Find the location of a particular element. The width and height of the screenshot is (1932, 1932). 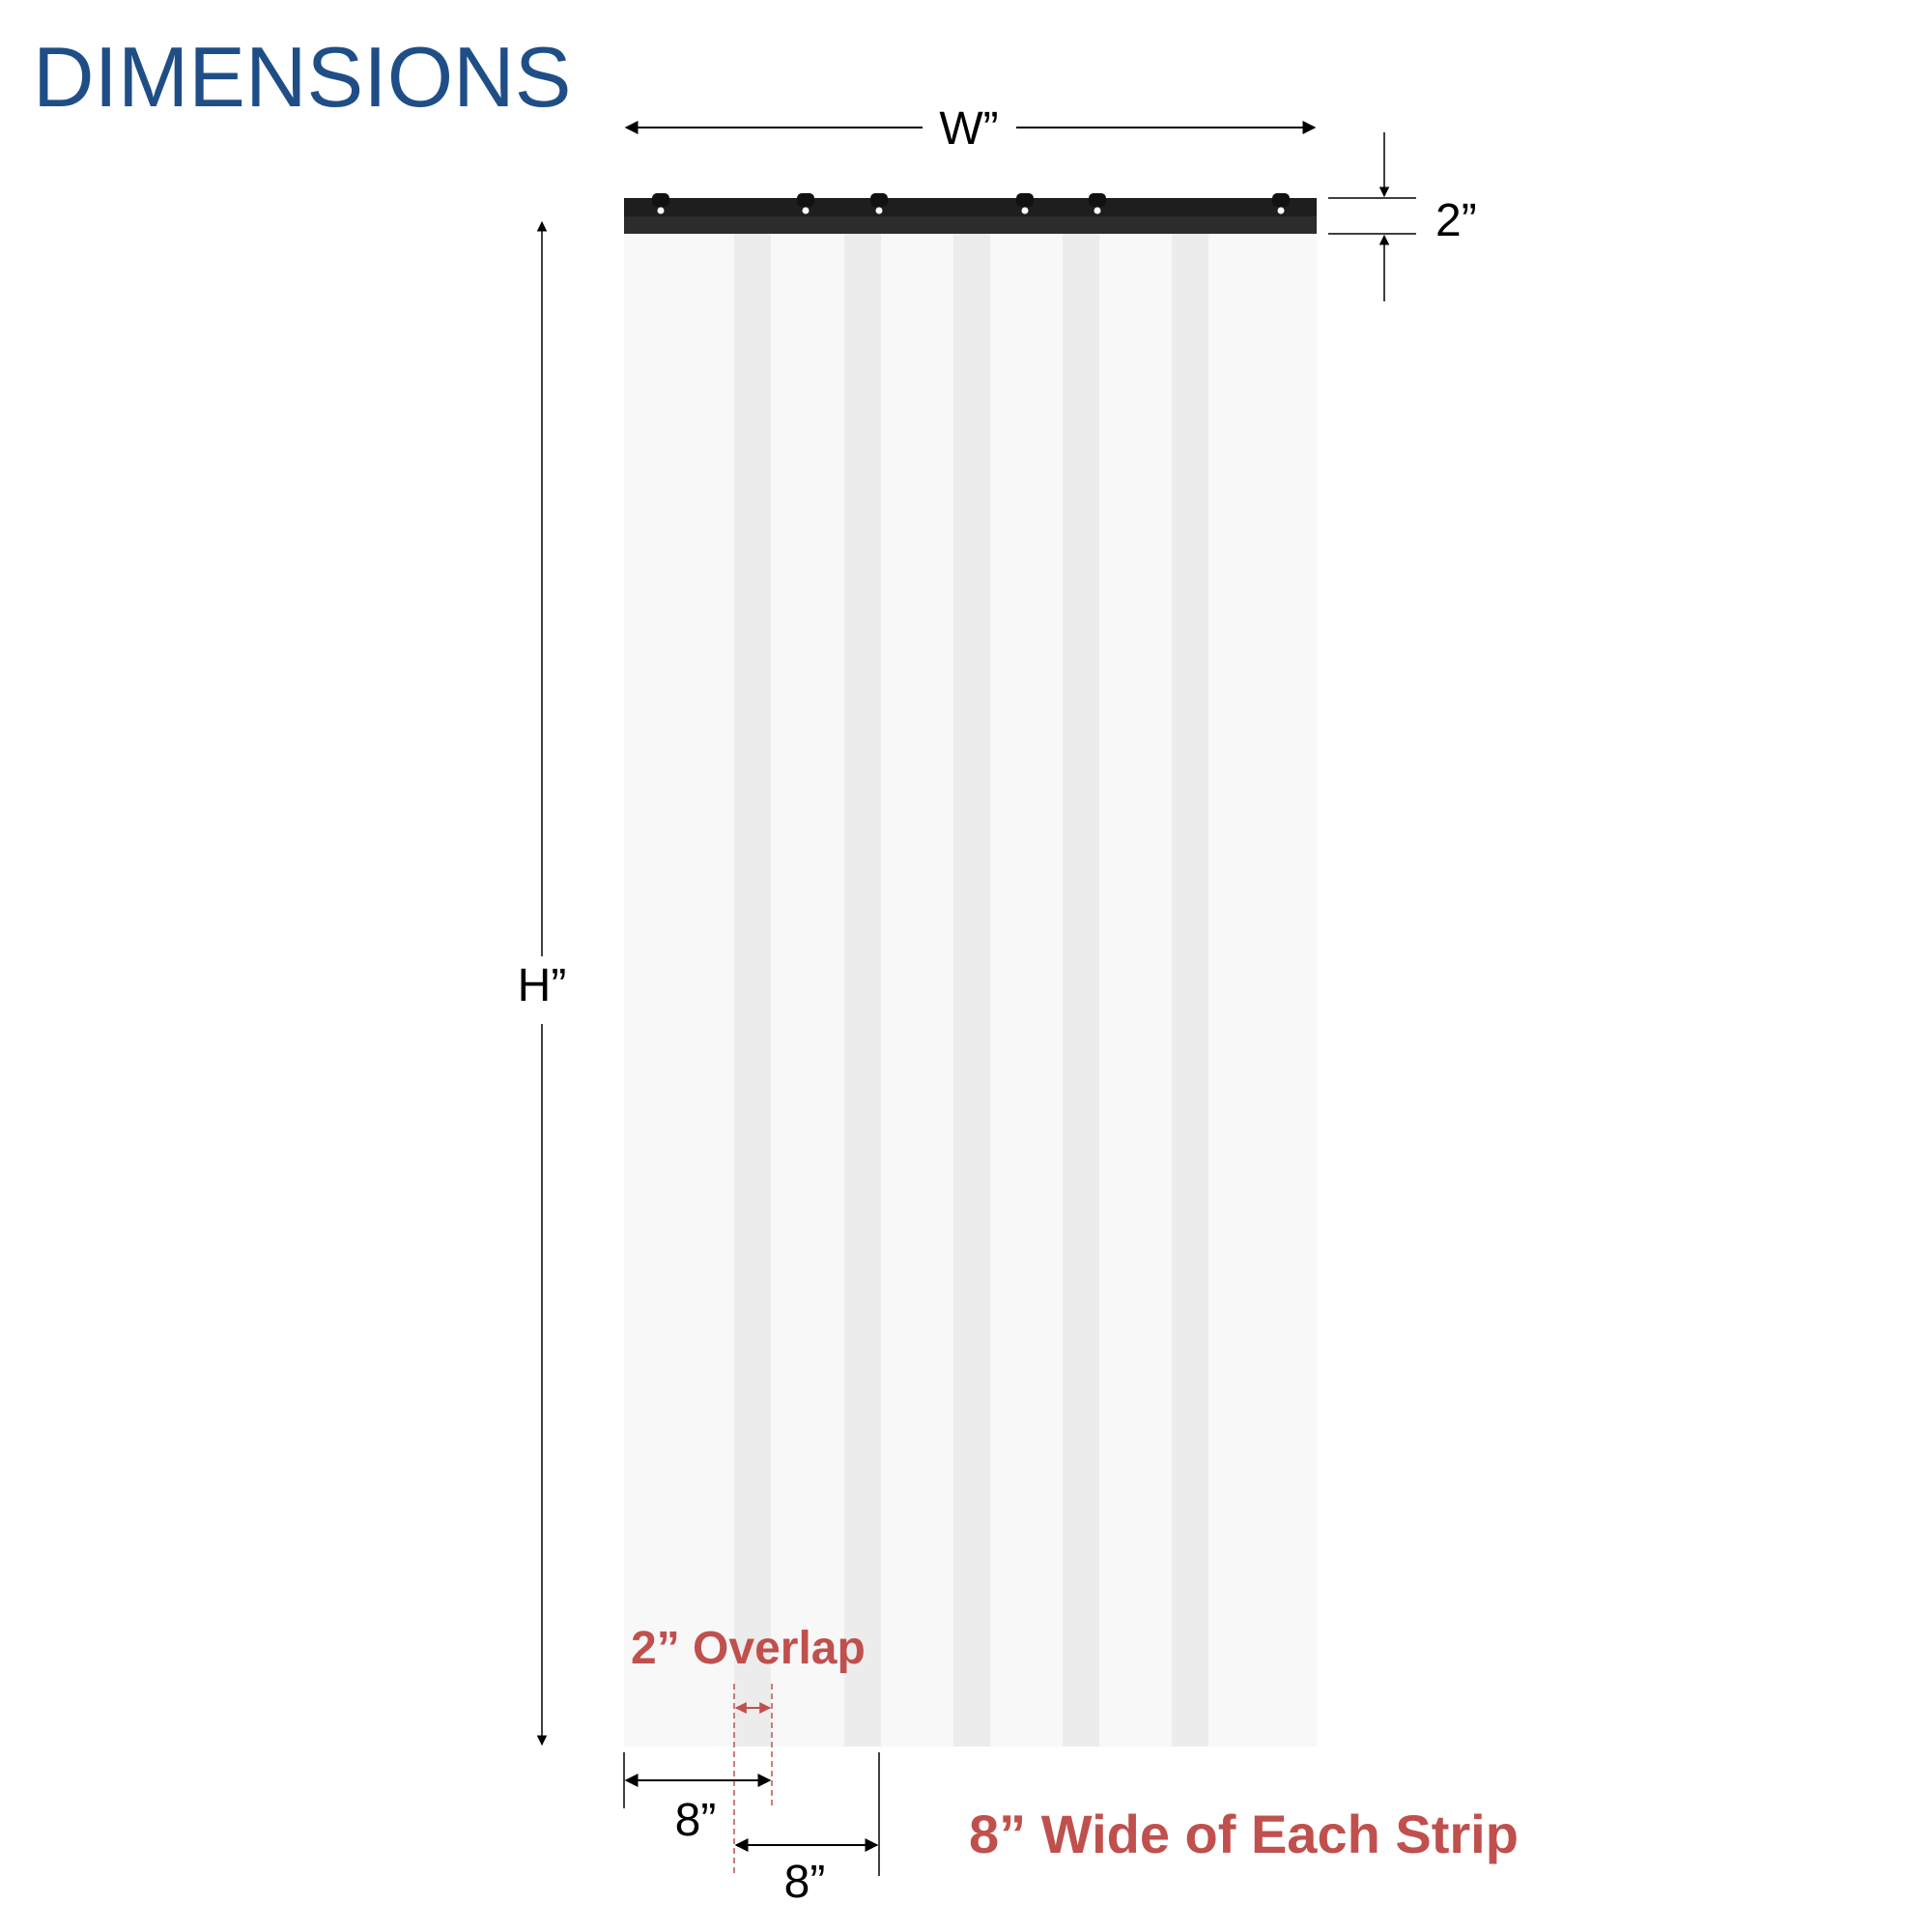

strip2-width-label: 8” is located at coordinates (805, 1882).